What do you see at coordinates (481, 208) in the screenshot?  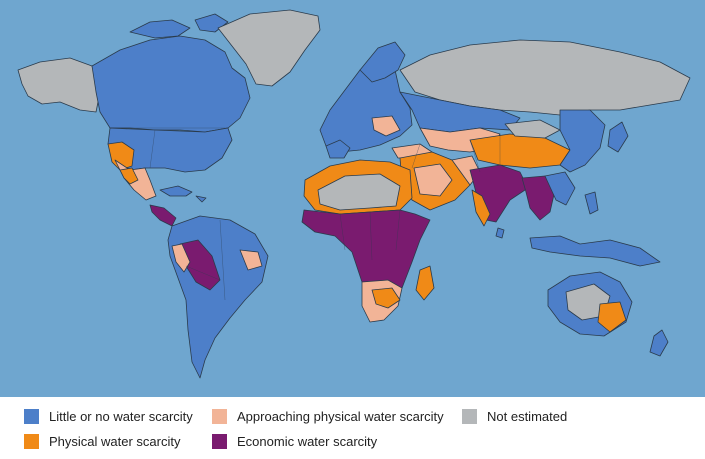 I see `region-india-west` at bounding box center [481, 208].